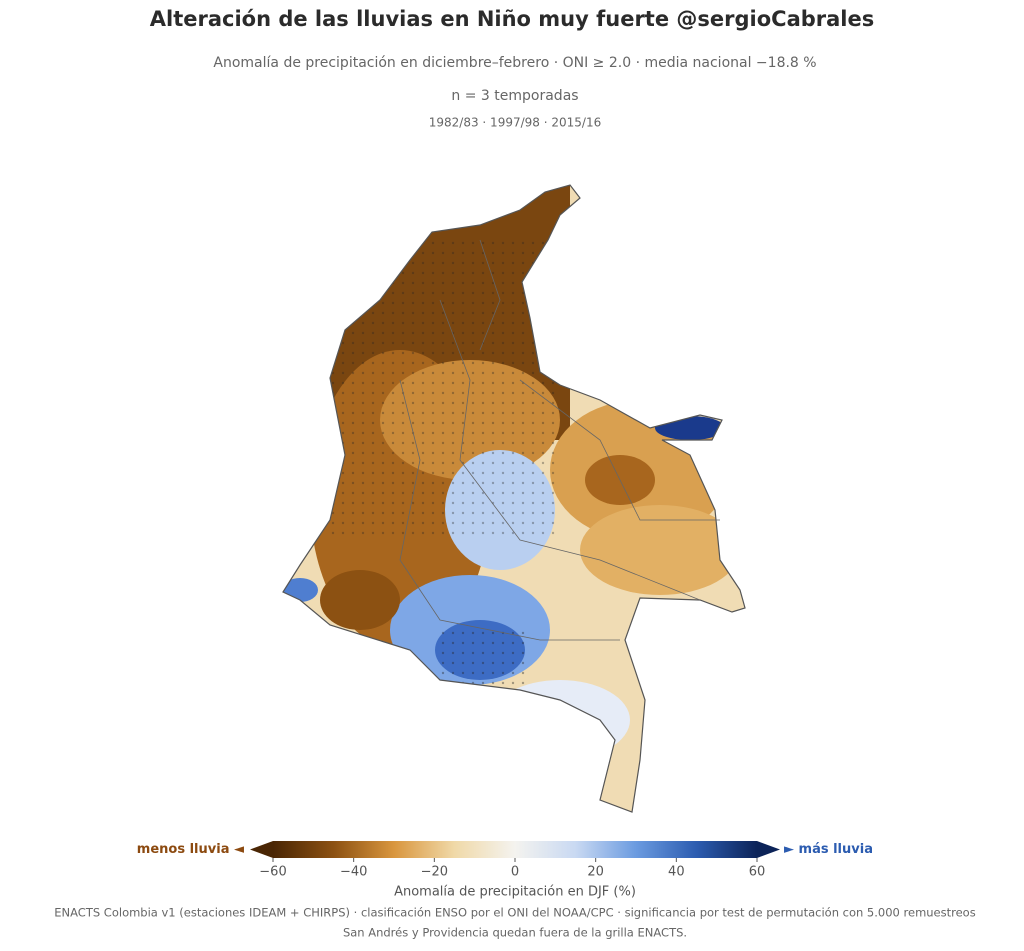 Image resolution: width=1024 pixels, height=951 pixels. I want to click on colorbar-tick-label: 40, so click(676, 872).